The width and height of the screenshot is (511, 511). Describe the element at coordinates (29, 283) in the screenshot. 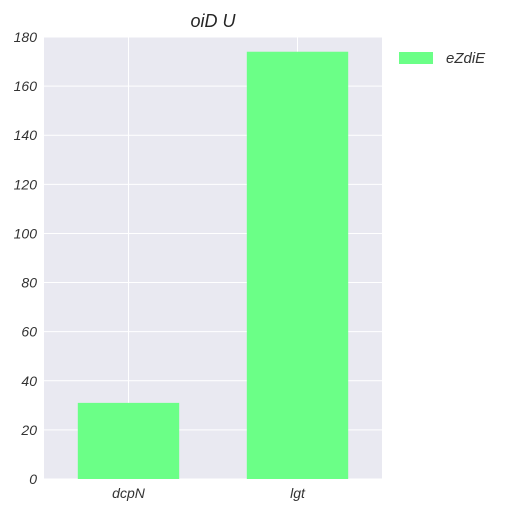

I see `y-tick-label: 80` at that location.